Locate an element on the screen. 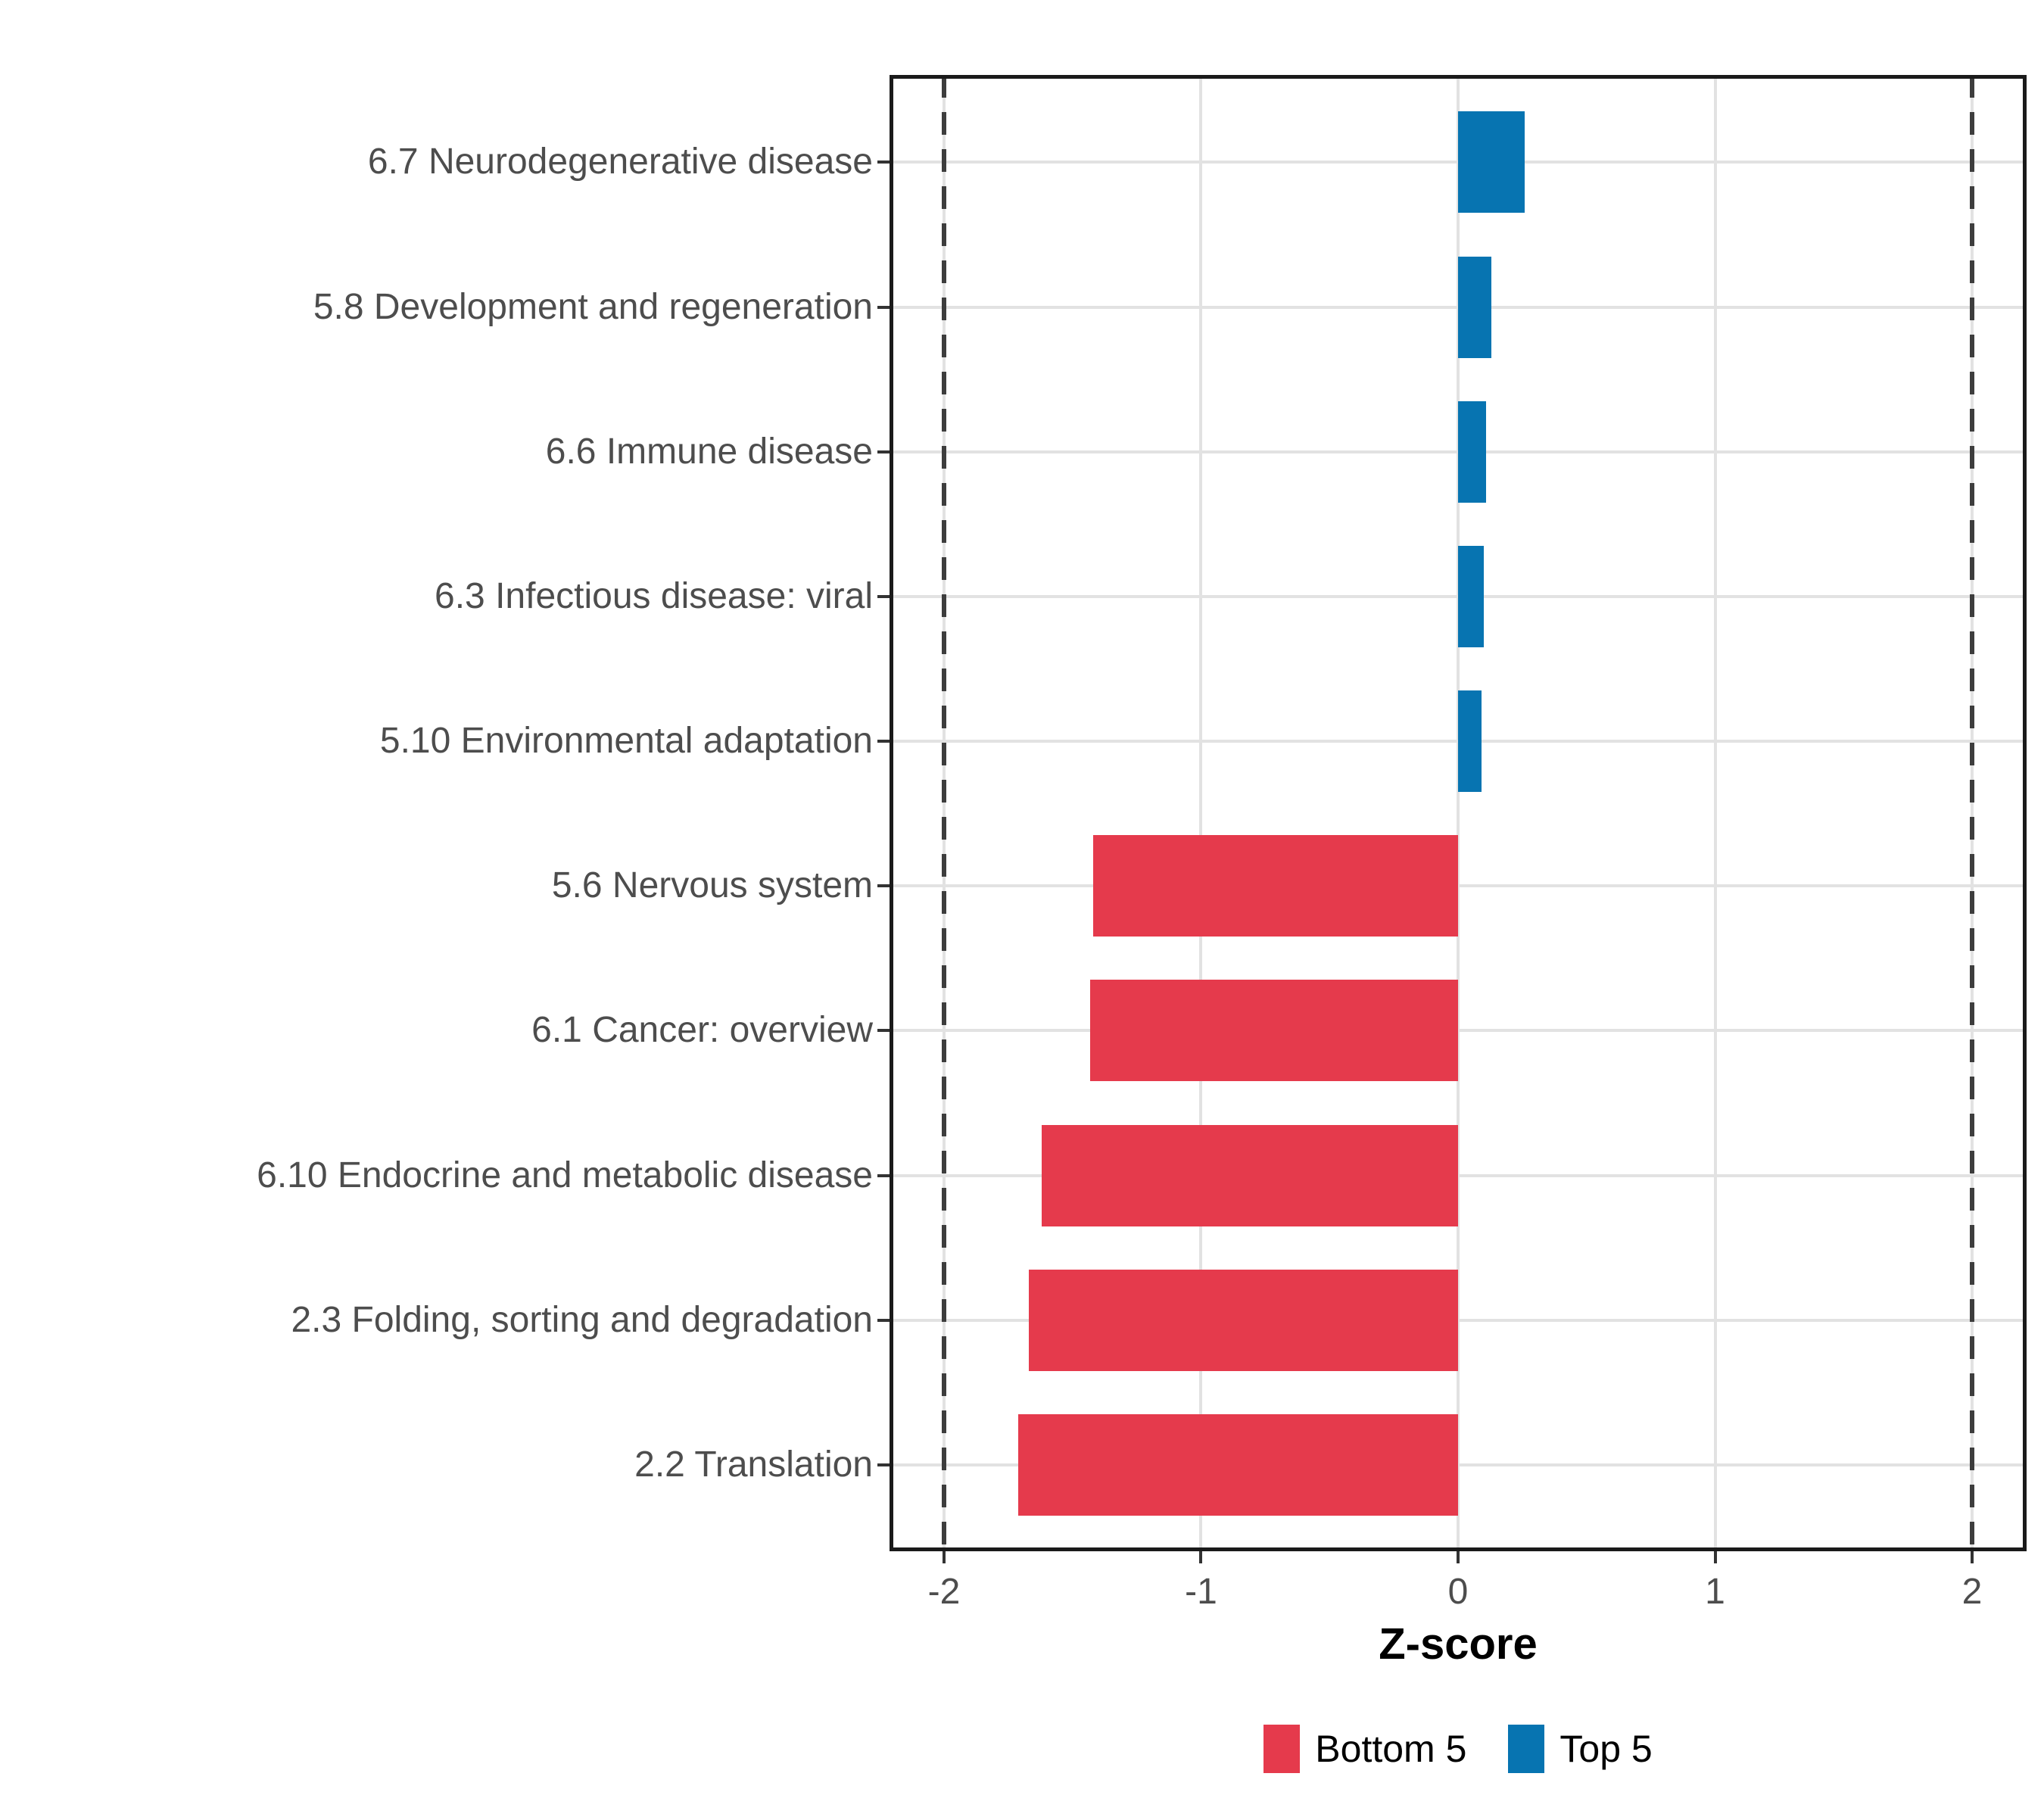  y-tick-6-1-cancer-overview is located at coordinates (883, 1031).